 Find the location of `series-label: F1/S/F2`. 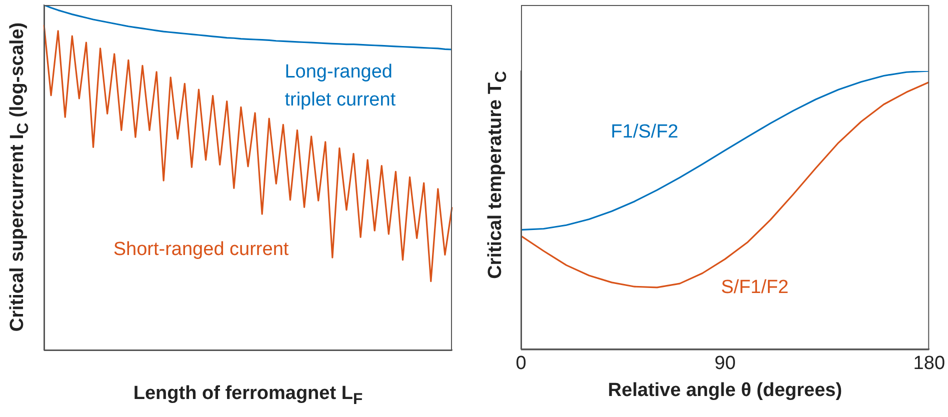

series-label: F1/S/F2 is located at coordinates (644, 131).